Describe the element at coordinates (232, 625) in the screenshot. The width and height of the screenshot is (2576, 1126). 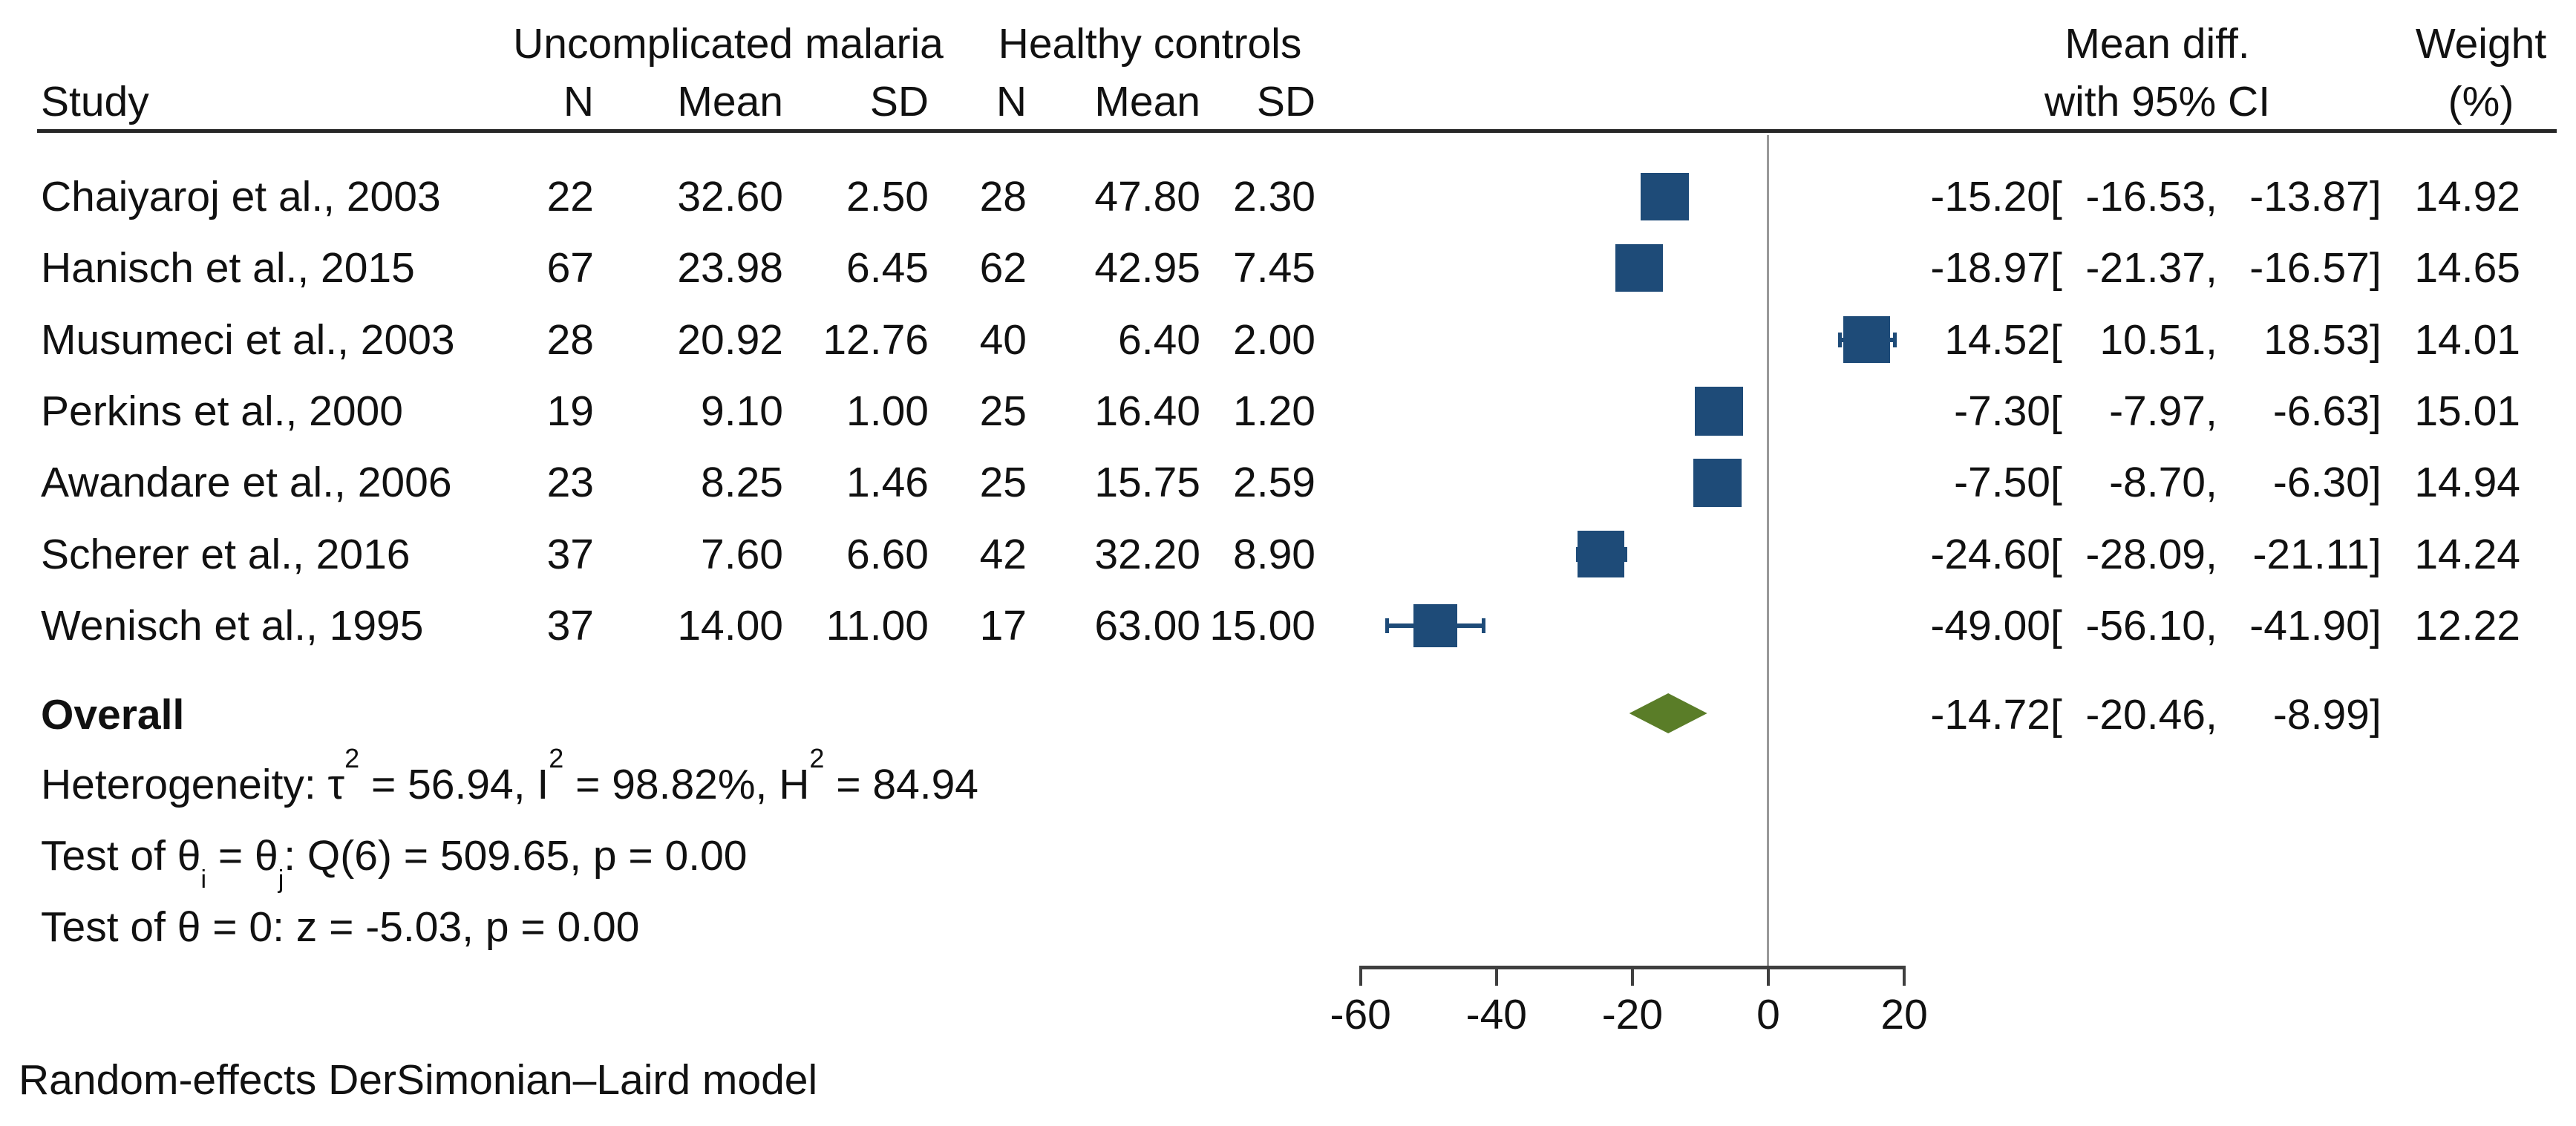
I see `study-name: Wenisch et al., 1995` at that location.